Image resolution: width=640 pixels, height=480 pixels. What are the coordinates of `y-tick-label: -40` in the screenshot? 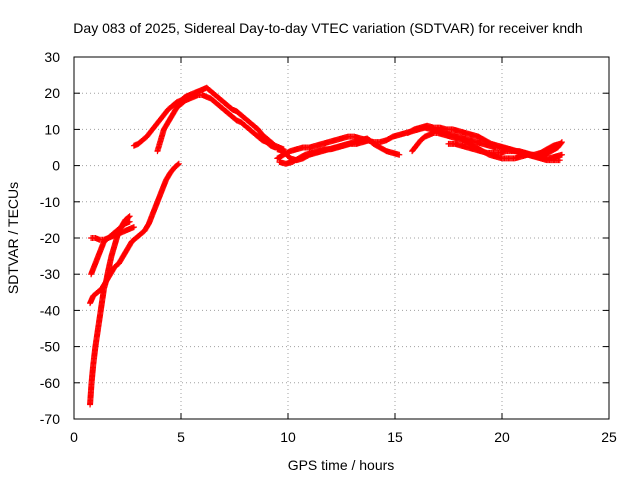 It's located at (50, 310).